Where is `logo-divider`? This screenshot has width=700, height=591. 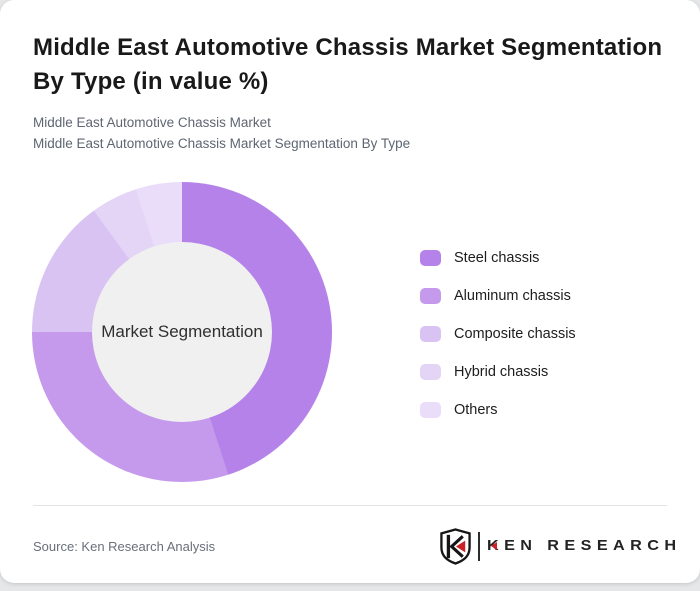
logo-divider is located at coordinates (478, 546).